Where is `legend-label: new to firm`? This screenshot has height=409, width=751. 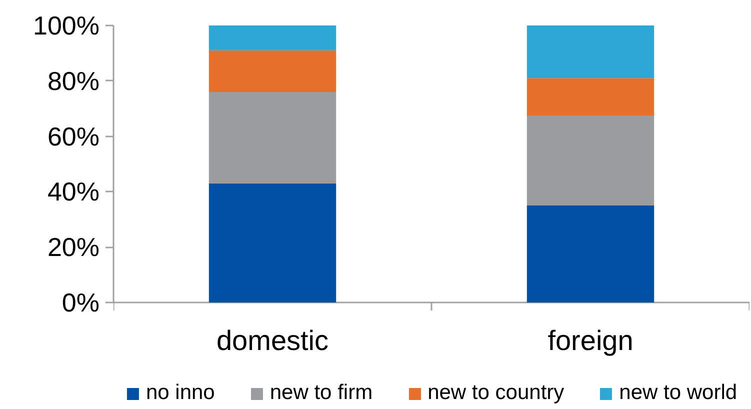 legend-label: new to firm is located at coordinates (321, 393).